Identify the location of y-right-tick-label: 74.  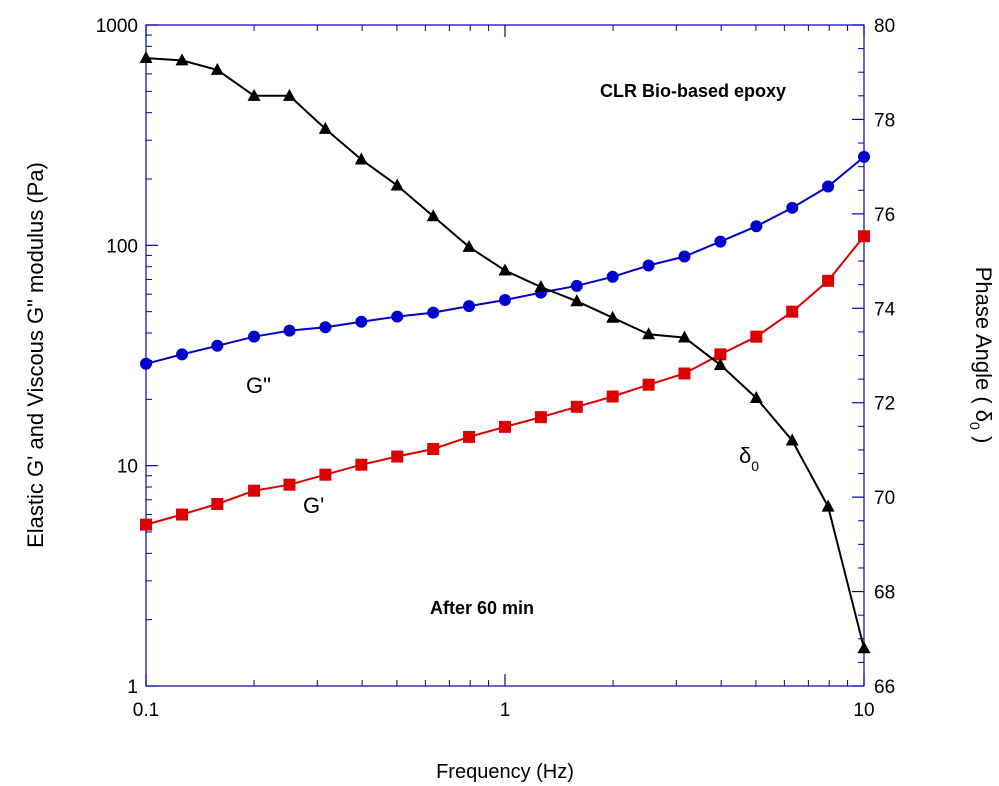
(885, 309).